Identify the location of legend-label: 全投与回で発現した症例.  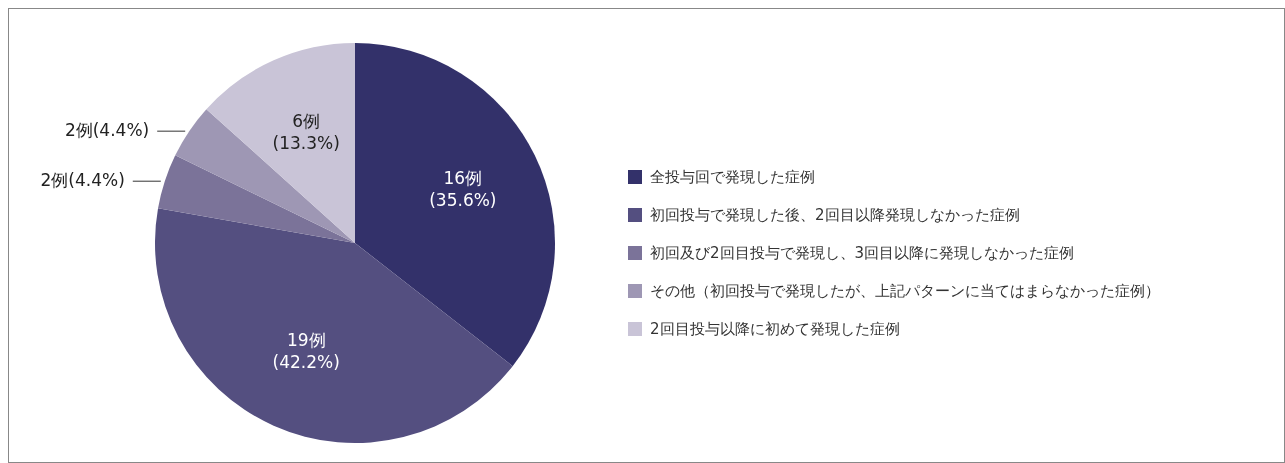
(732, 177).